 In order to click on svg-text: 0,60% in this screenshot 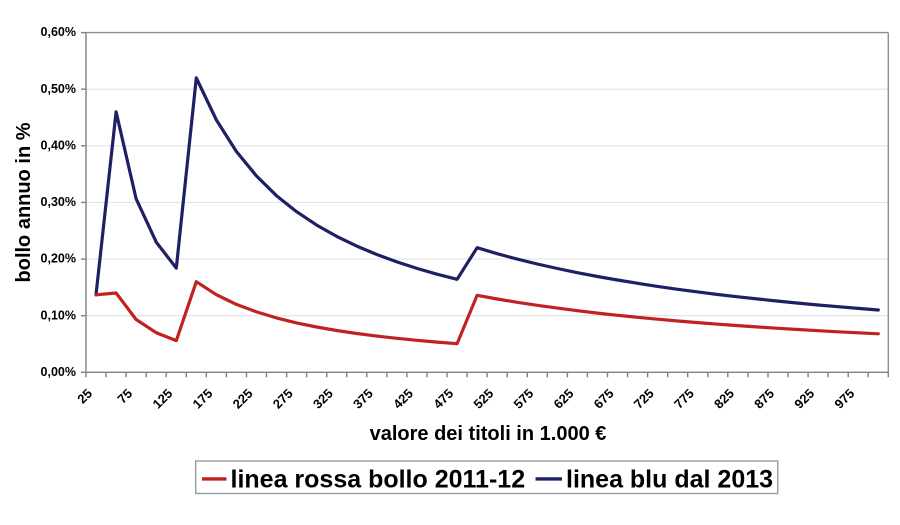, I will do `click(58, 32)`.